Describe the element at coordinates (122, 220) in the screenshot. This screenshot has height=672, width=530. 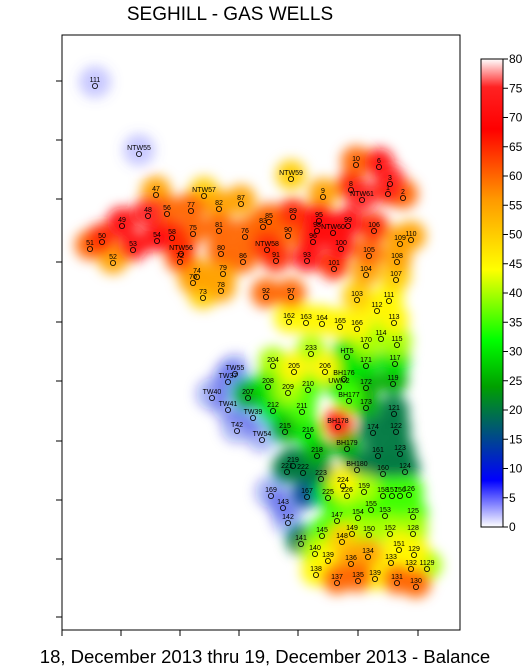
I see `well-label: 49` at that location.